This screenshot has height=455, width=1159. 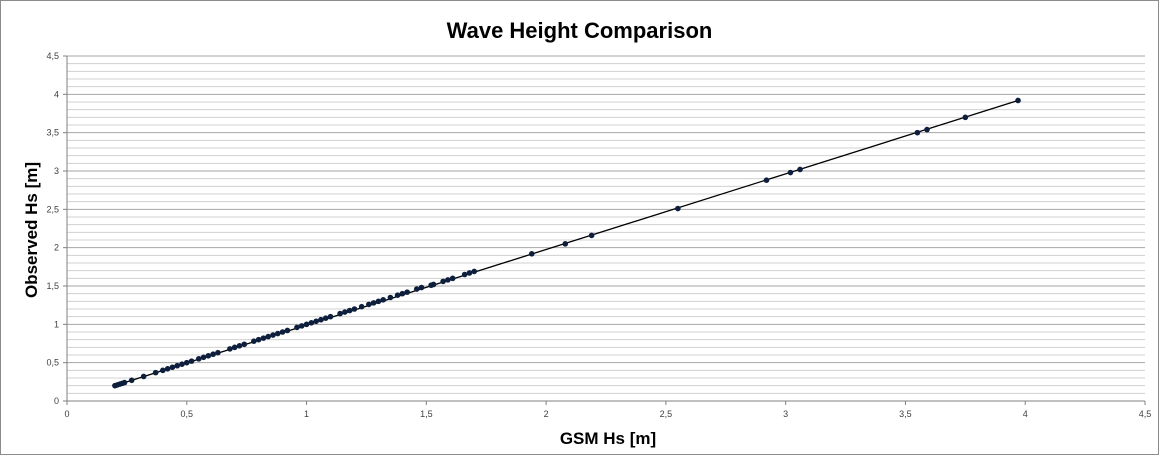 What do you see at coordinates (52, 363) in the screenshot?
I see `y-tick-label: 0,5` at bounding box center [52, 363].